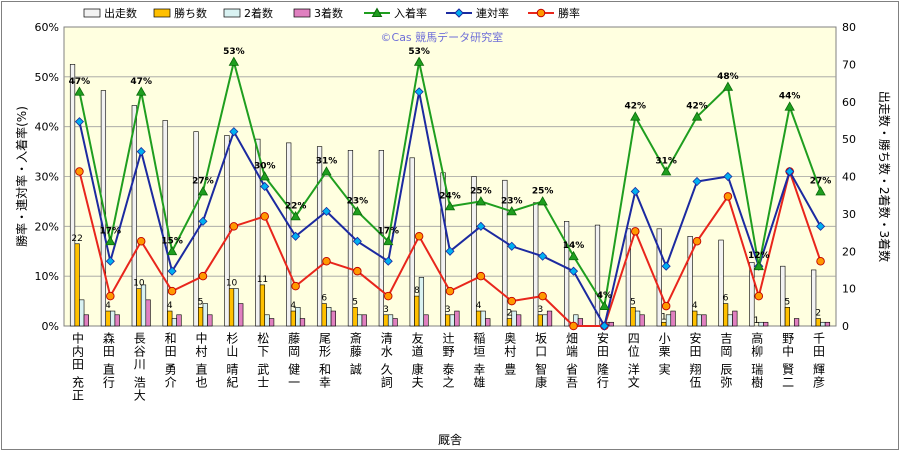 This screenshot has height=453, width=902. Describe the element at coordinates (47, 77) in the screenshot. I see `y-left-tick-label: 50%` at that location.